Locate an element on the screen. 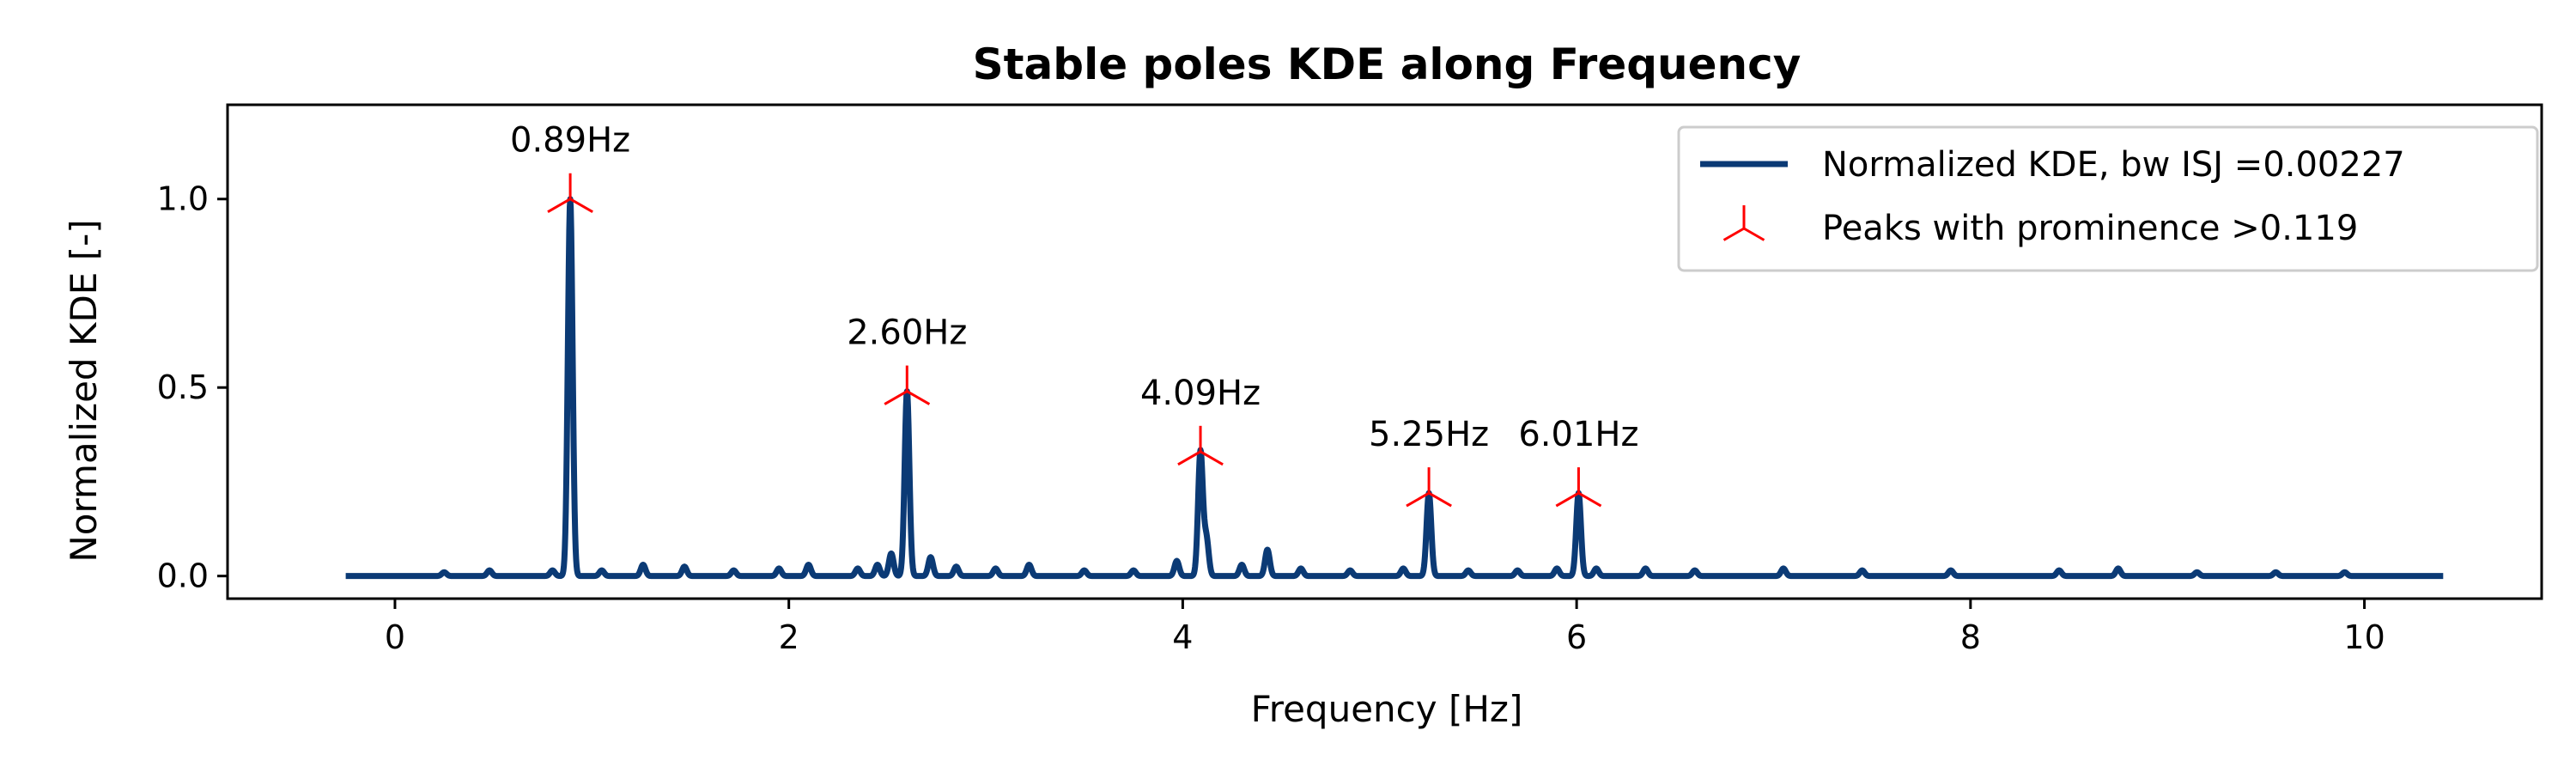  legend-marker-icon is located at coordinates (1744, 223).